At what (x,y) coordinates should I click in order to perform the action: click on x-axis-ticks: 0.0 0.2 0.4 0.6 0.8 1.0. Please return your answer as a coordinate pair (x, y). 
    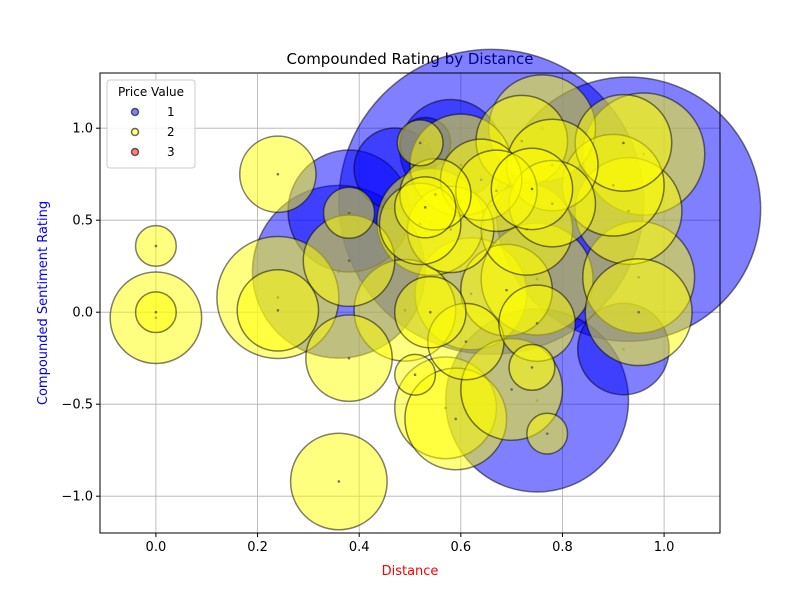
    Looking at the image, I should click on (410, 544).